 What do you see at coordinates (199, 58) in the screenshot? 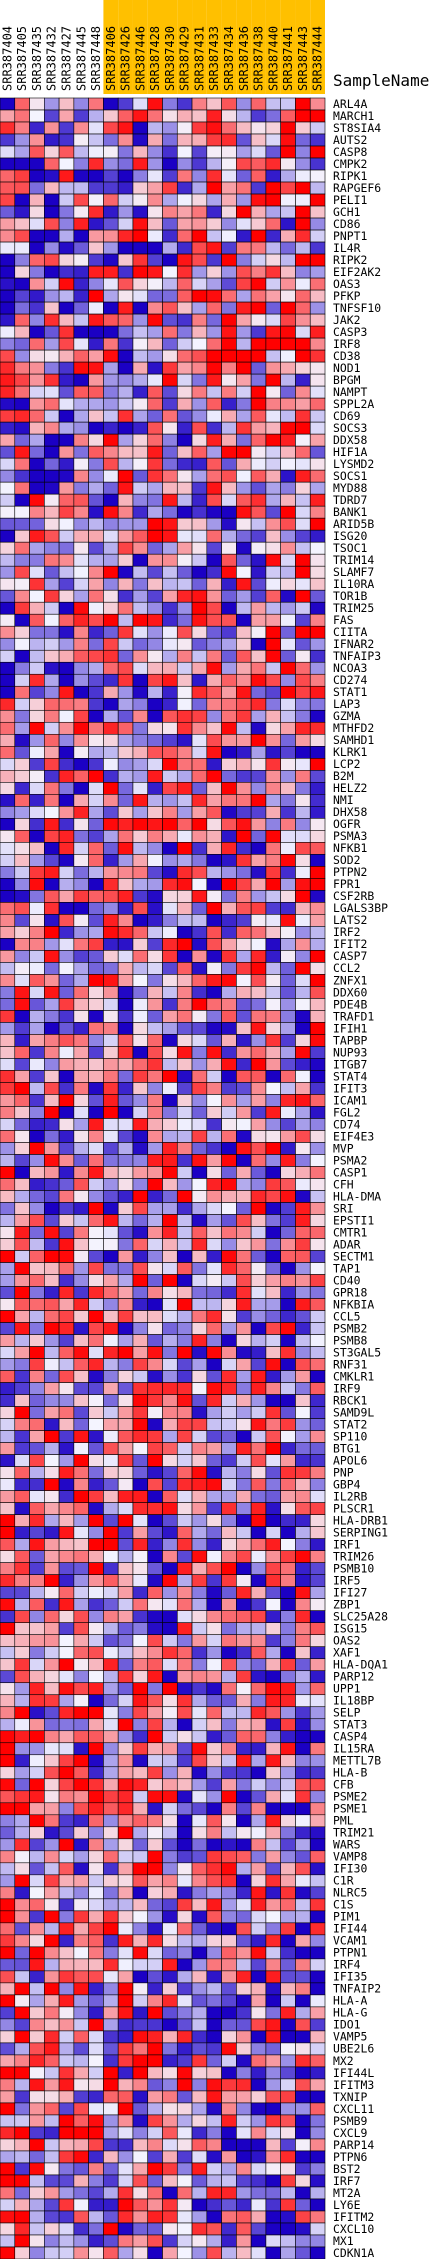
I see `column-label: SRR387431` at bounding box center [199, 58].